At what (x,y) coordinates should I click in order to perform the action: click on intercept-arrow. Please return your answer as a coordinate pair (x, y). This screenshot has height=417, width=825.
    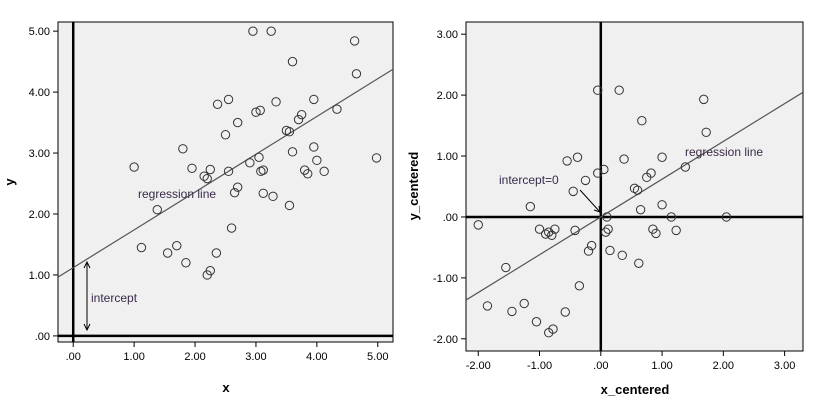
    Looking at the image, I should click on (87, 296).